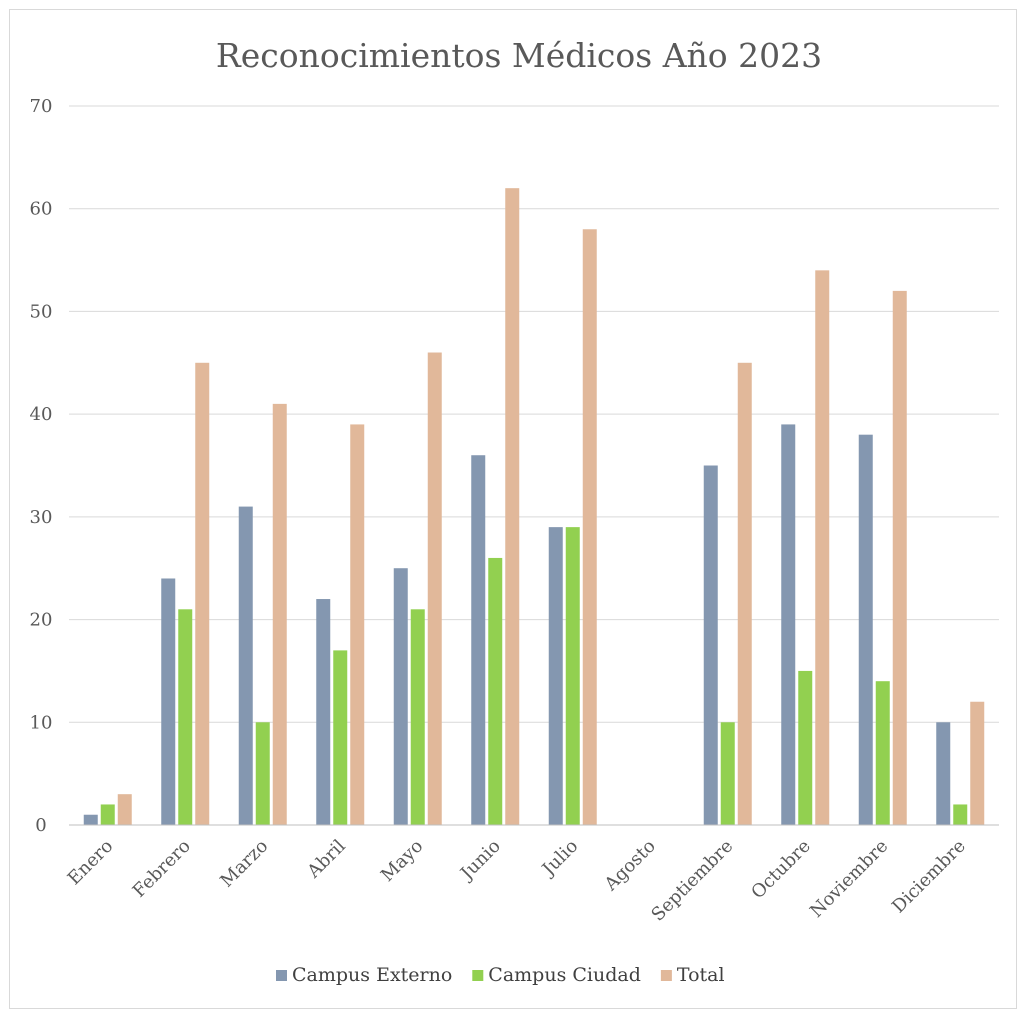 The image size is (1022, 1014). Describe the element at coordinates (168, 701) in the screenshot. I see `bar-campus-externo-febrero` at that location.